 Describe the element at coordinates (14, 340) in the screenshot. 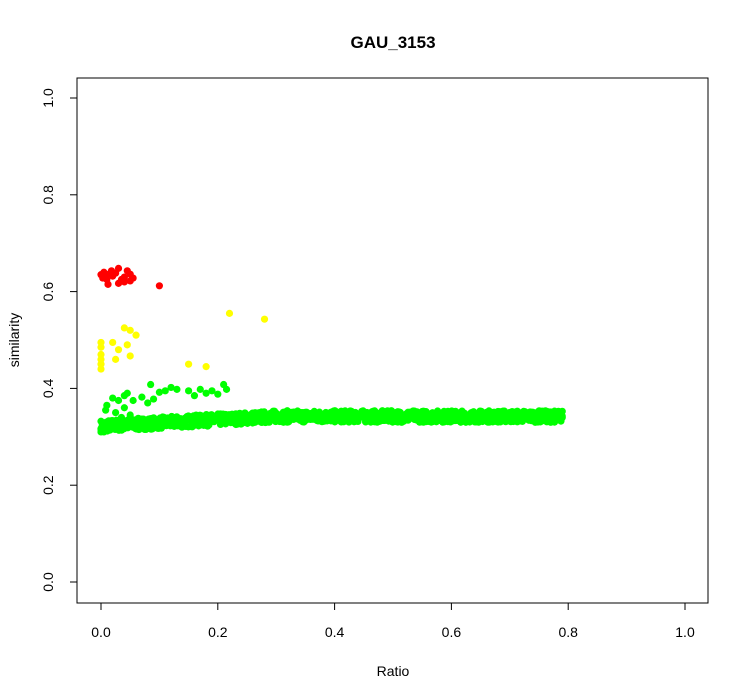

I see `y-axis-label: similarity` at that location.